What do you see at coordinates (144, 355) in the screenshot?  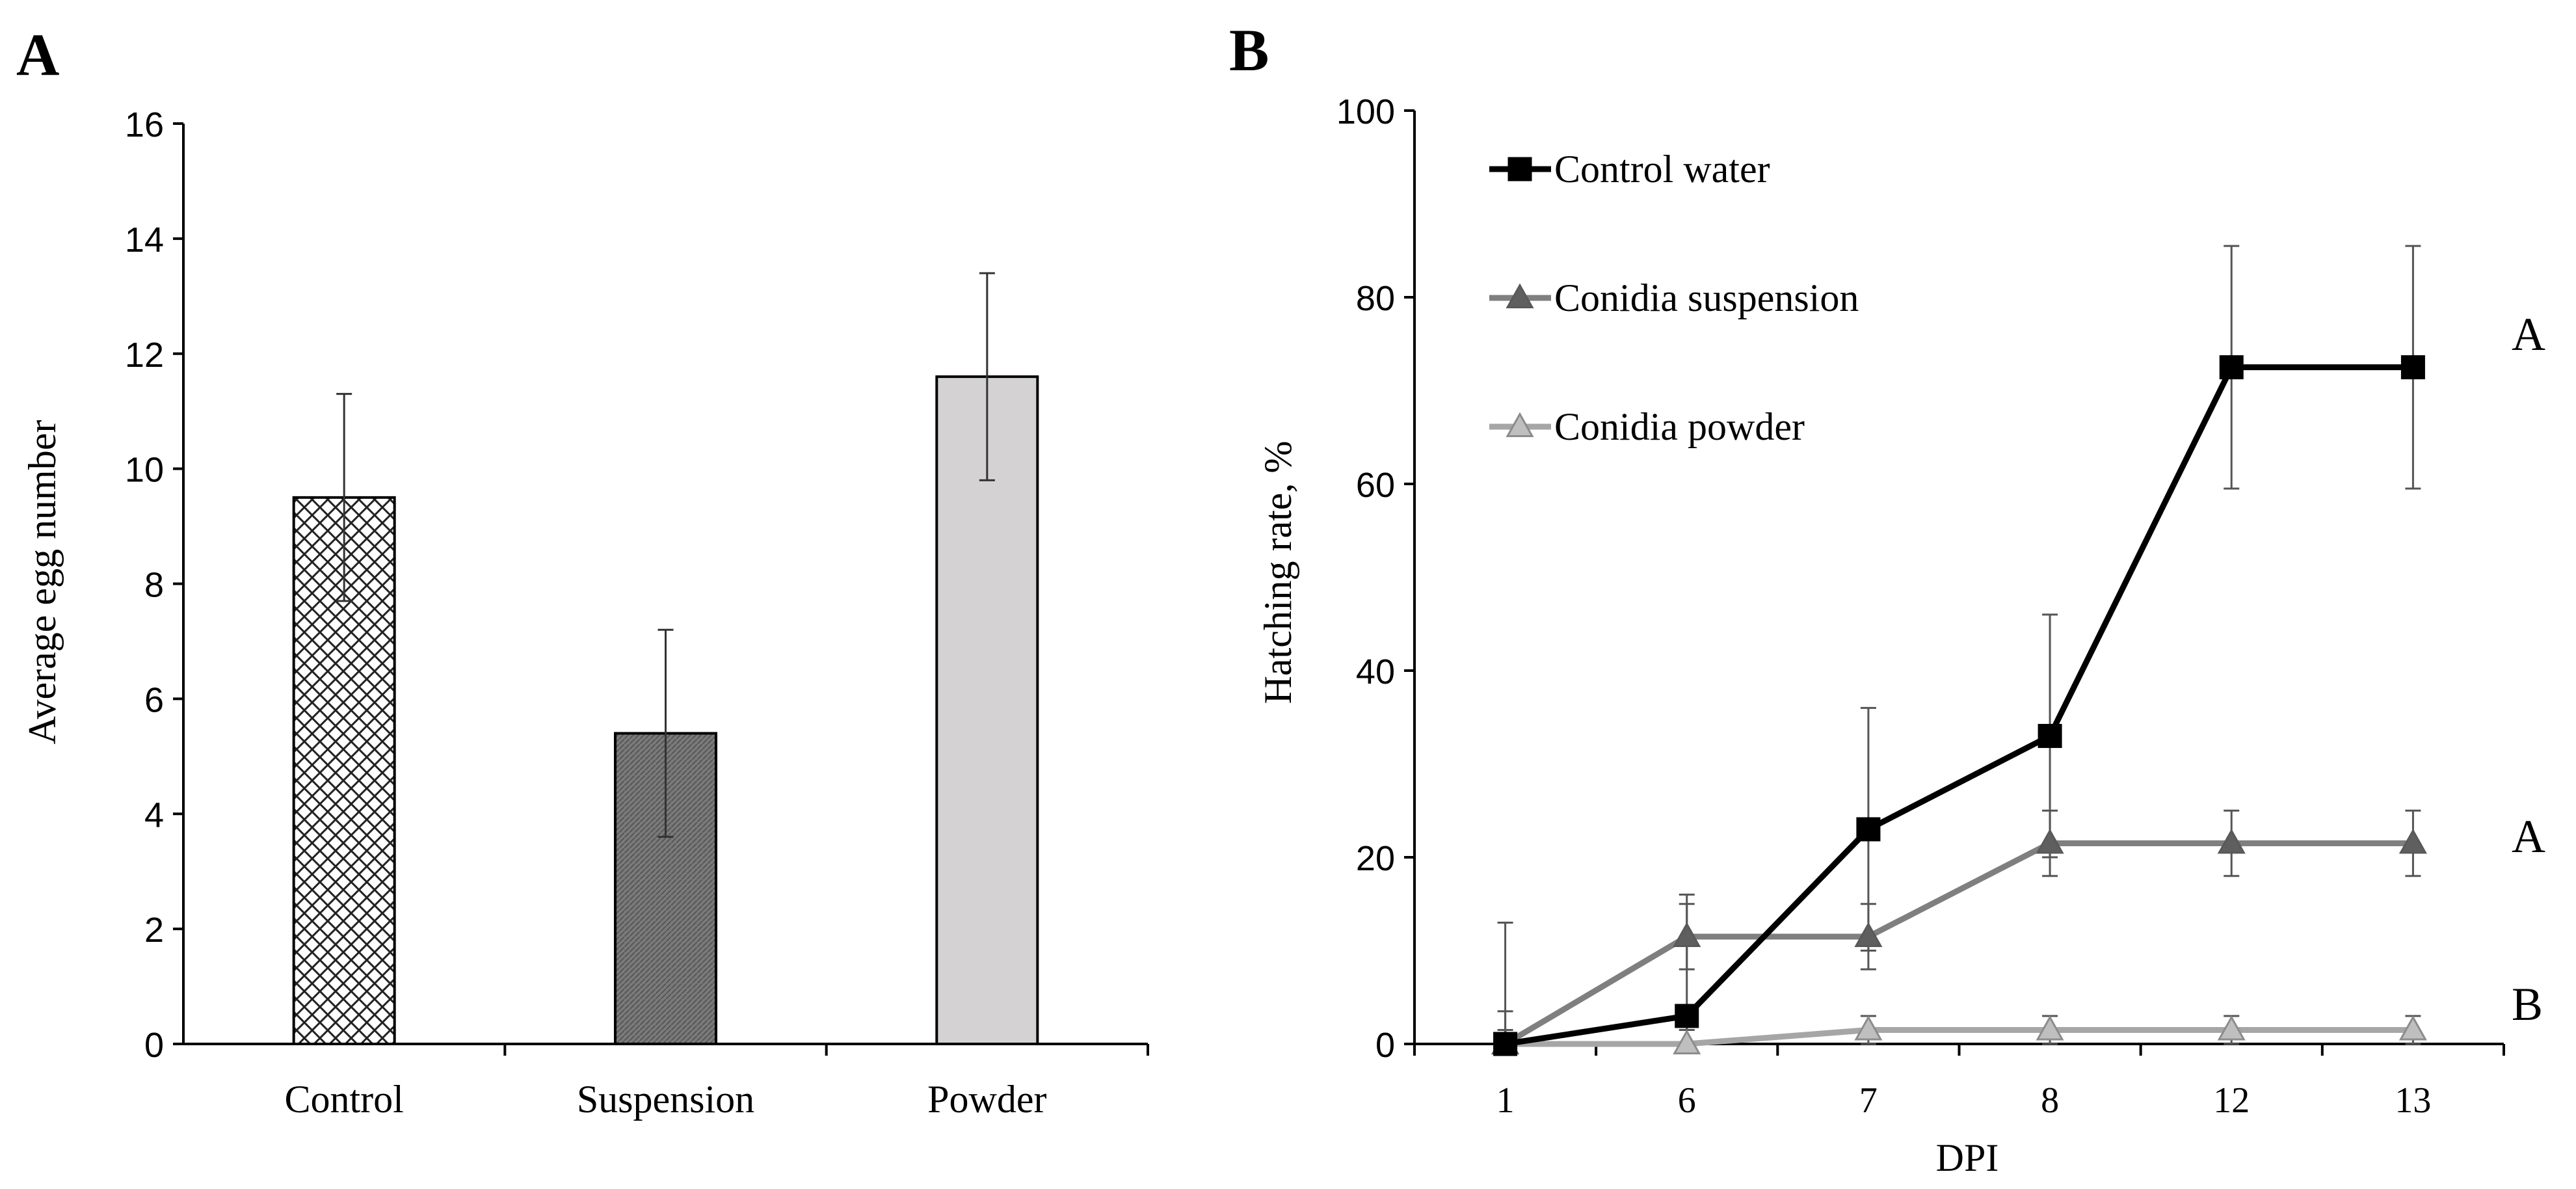 I see `panel-a-y-tick-label: 12` at bounding box center [144, 355].